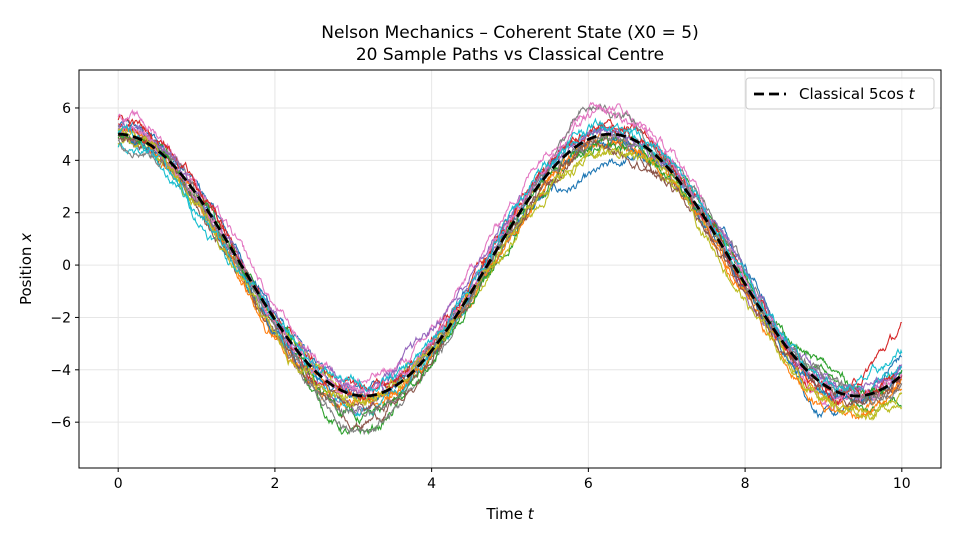  I want to click on y-tick-label: 4, so click(66, 161).